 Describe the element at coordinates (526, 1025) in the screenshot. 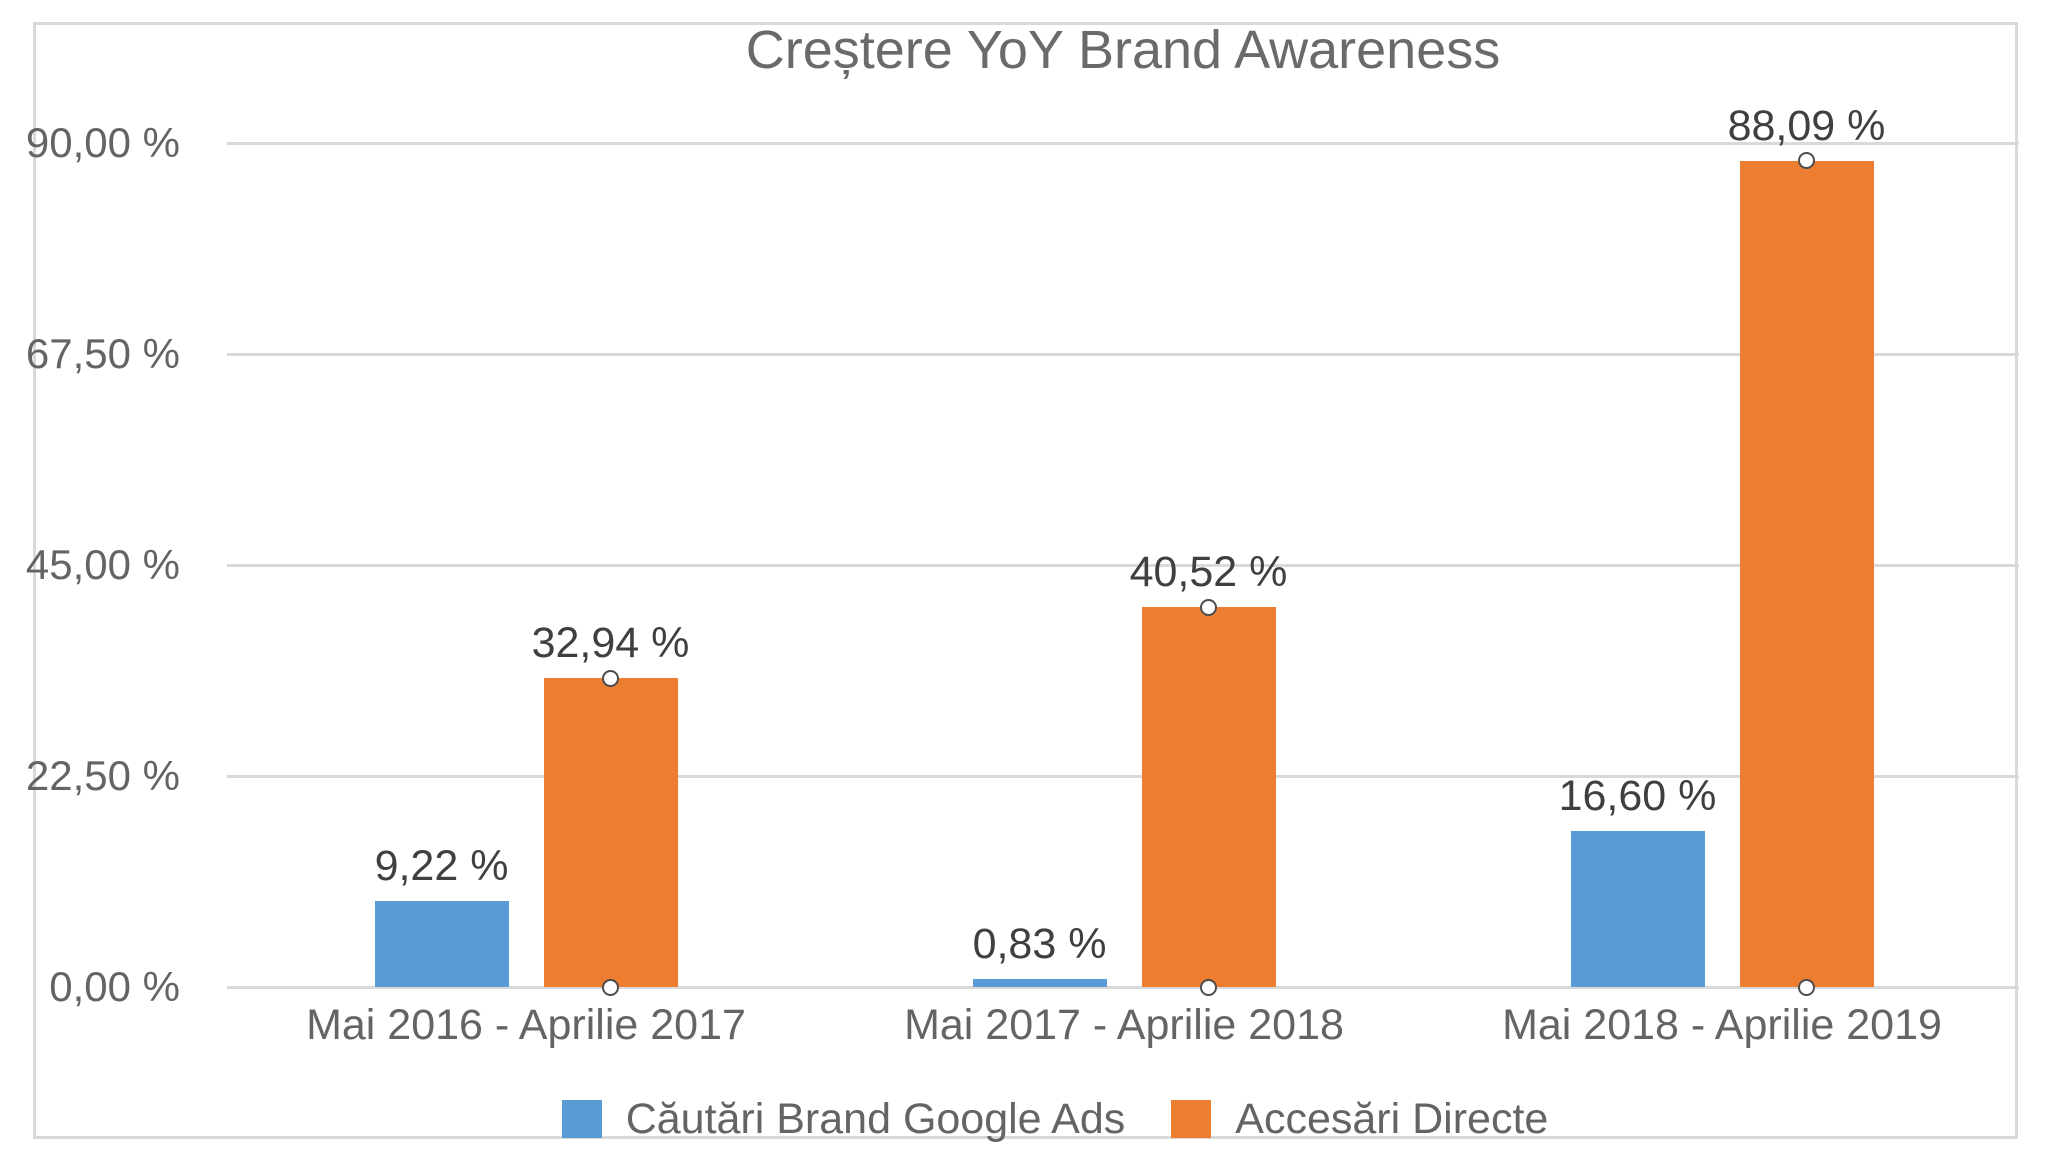

I see `category-label-0: Mai 2016 - Aprilie 2017` at that location.